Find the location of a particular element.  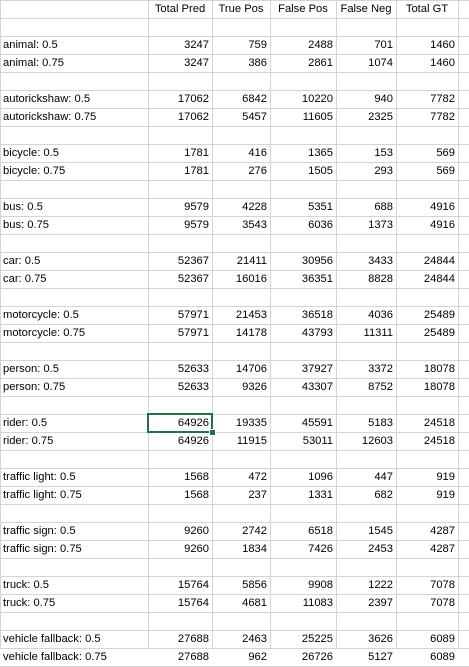

row-label-cell: bus: 0.75 is located at coordinates (26, 225).